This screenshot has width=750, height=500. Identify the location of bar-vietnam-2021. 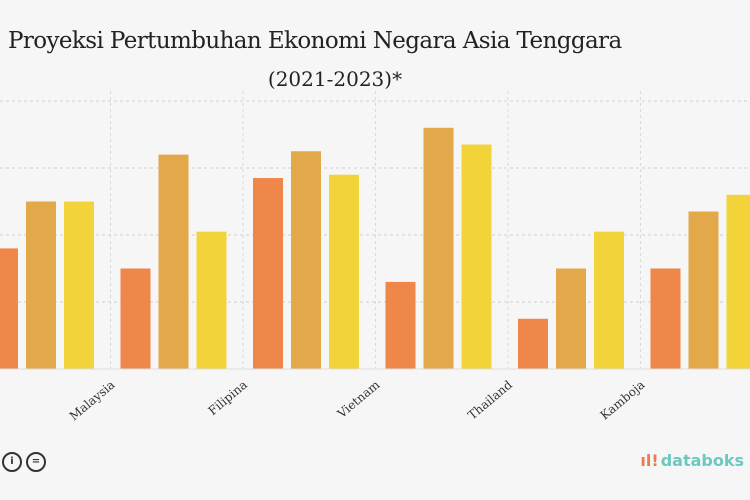
(400, 325).